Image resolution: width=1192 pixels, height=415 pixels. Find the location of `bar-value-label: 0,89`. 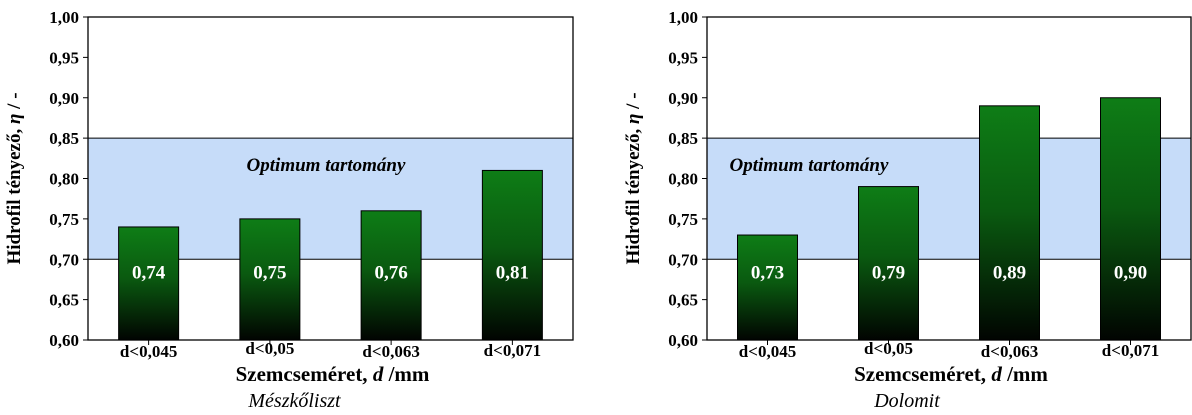

bar-value-label: 0,89 is located at coordinates (1009, 273).